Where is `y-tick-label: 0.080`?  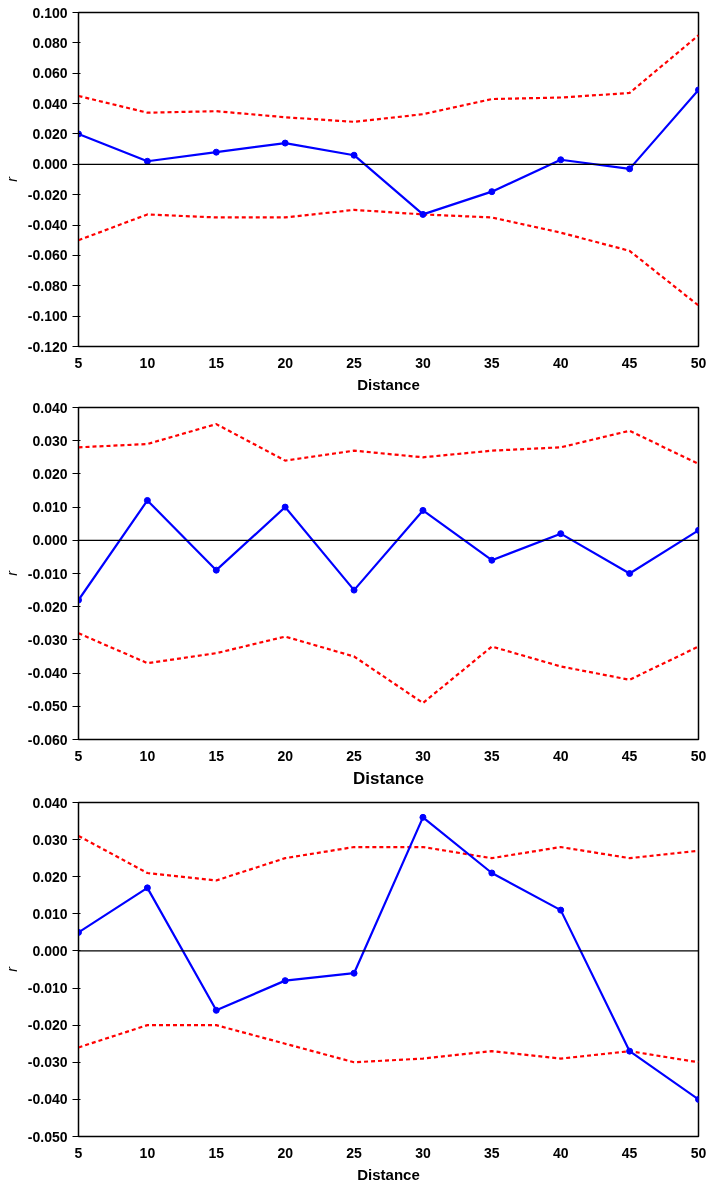
y-tick-label: 0.080 is located at coordinates (50, 42).